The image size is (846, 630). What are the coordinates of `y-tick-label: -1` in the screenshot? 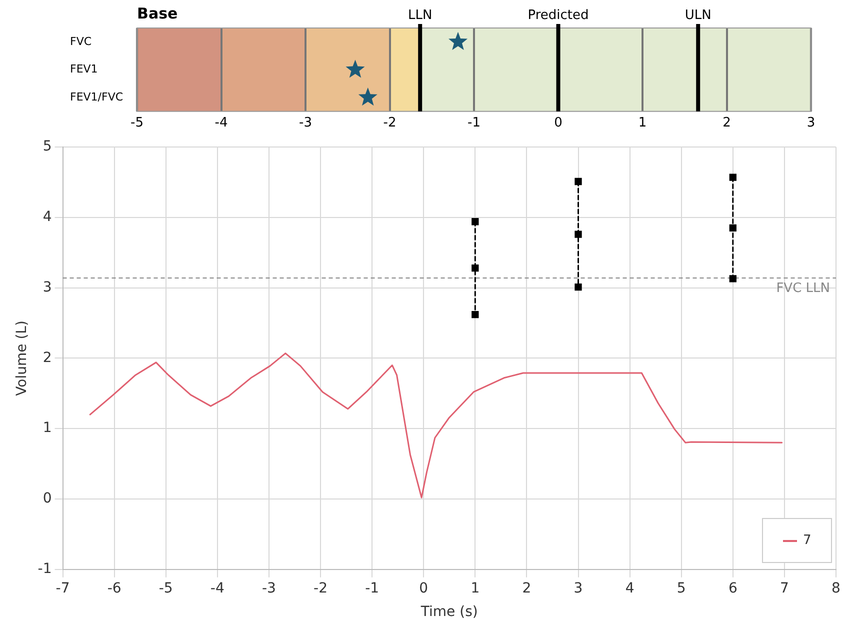 It's located at (45, 569).